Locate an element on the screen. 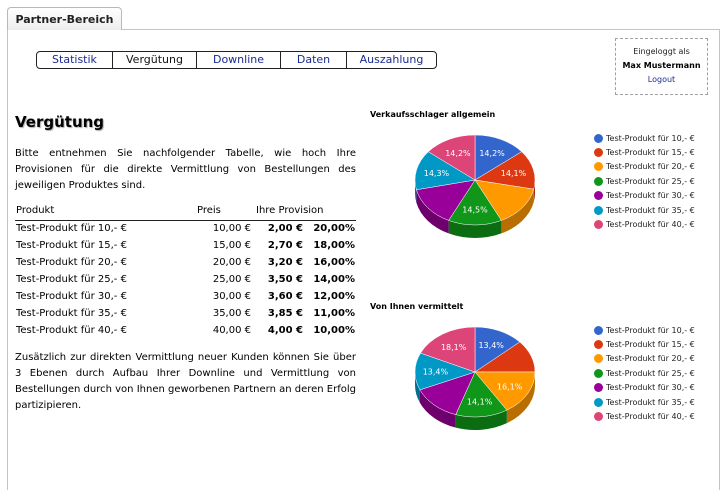  nav-downline: Downline is located at coordinates (239, 60).